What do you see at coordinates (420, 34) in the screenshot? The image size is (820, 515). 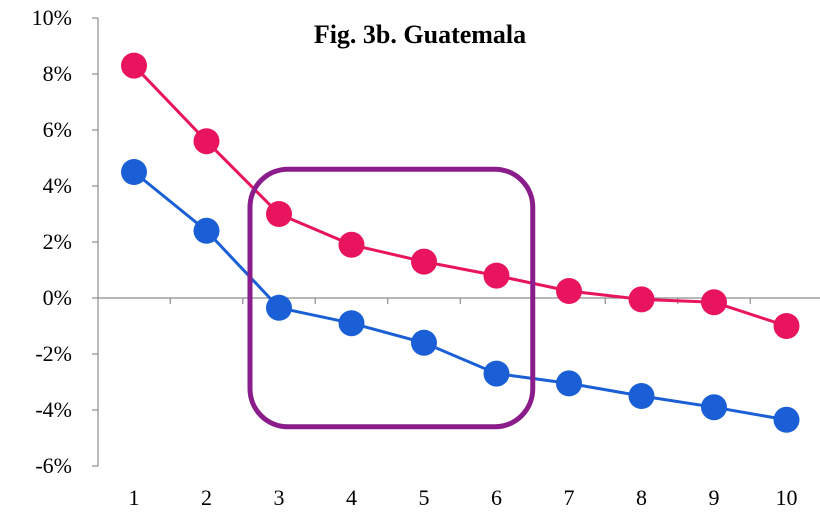 I see `chart-title: Fig. 3b. Guatemala` at bounding box center [420, 34].